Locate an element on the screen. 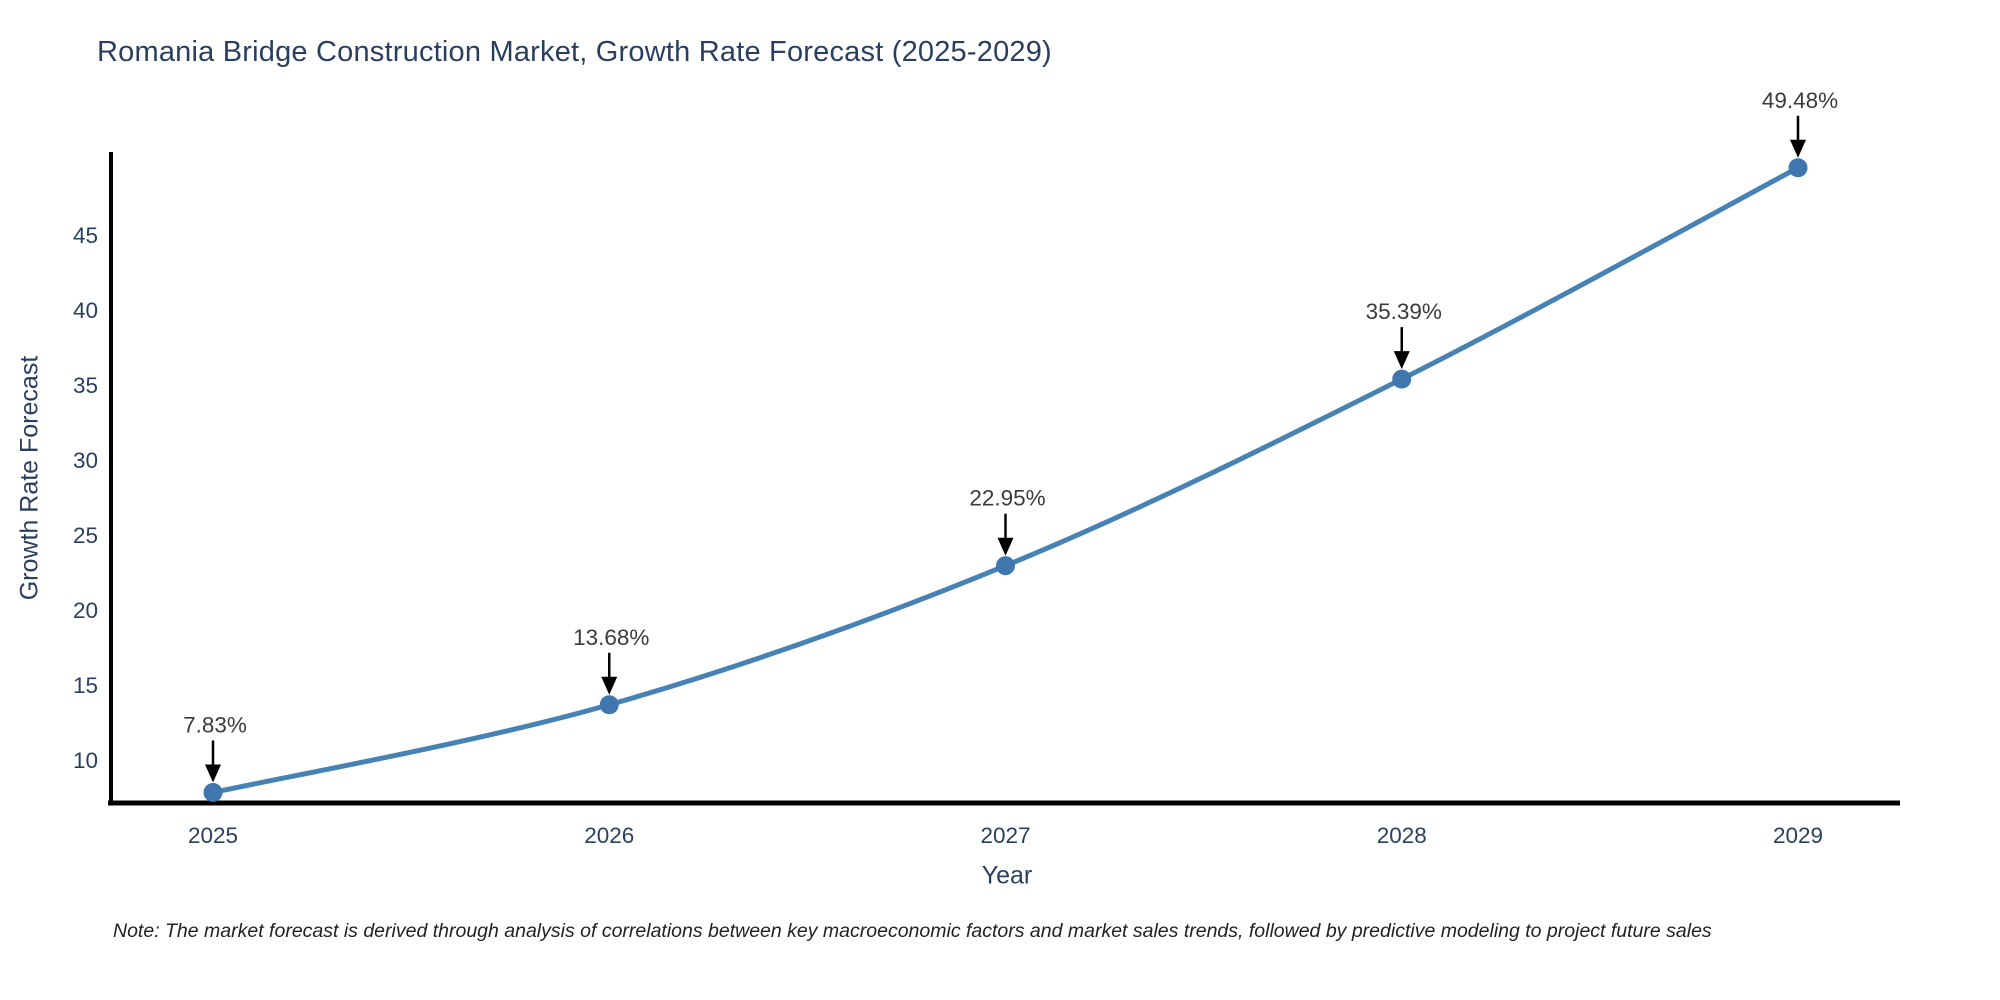 The image size is (2000, 1000). point-annotation: 7.83% is located at coordinates (215, 748).